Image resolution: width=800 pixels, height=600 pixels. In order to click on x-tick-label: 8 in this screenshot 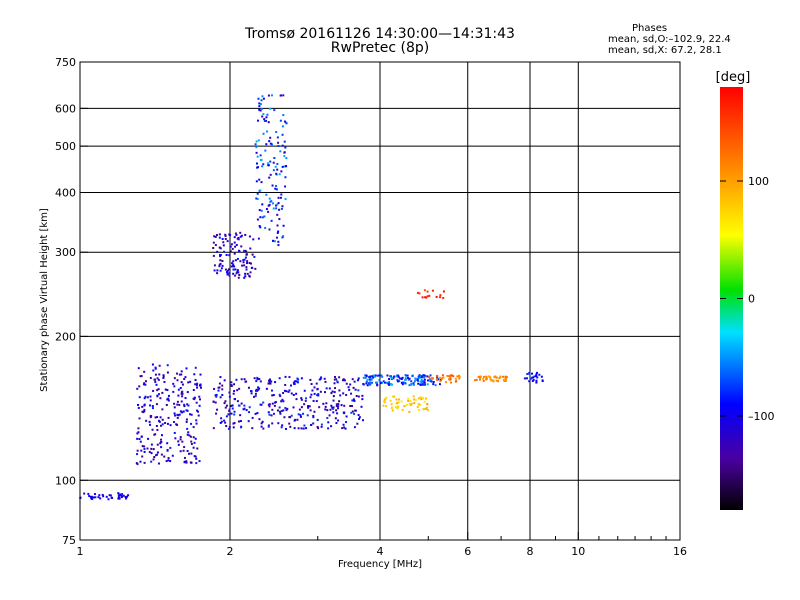, I will do `click(530, 551)`.